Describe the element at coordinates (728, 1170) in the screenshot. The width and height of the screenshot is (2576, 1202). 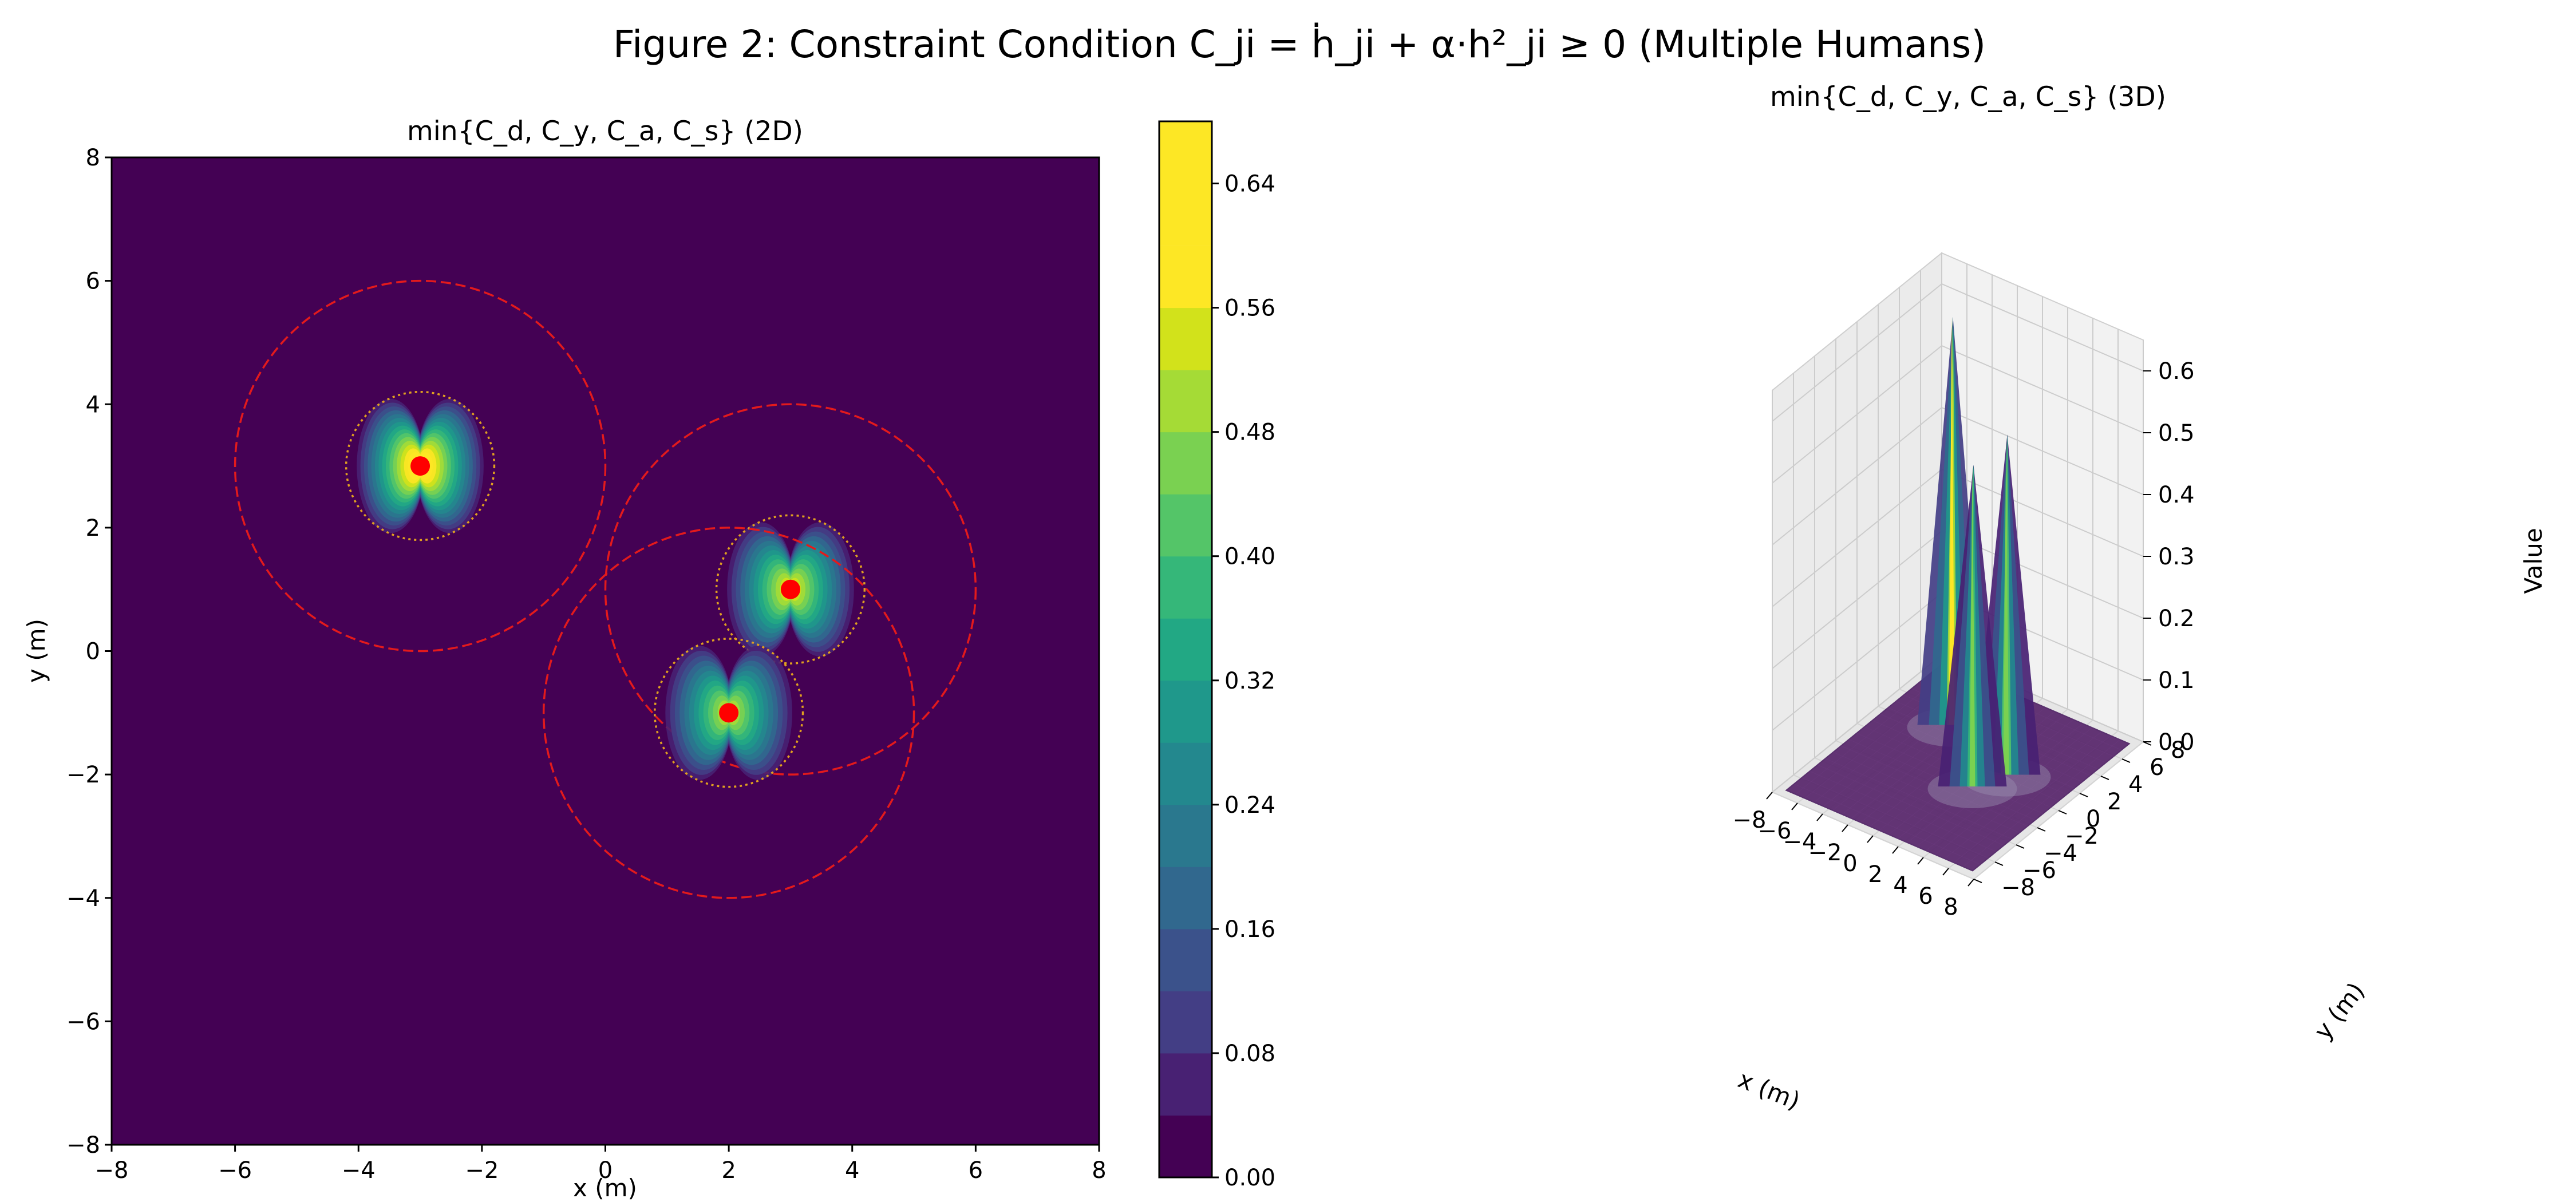
I see `x-tick-label: 2` at that location.